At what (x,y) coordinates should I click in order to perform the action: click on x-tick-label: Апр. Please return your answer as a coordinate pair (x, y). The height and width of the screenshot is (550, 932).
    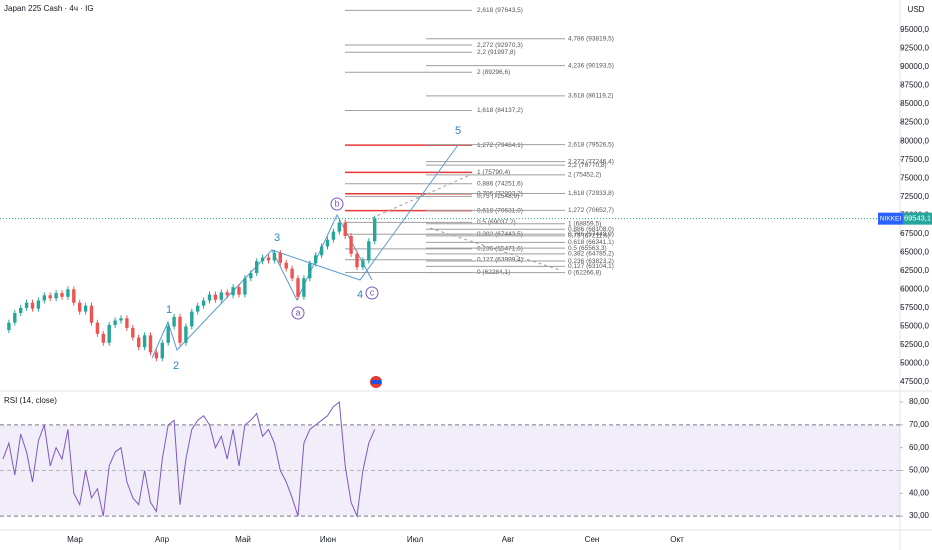
    Looking at the image, I should click on (162, 539).